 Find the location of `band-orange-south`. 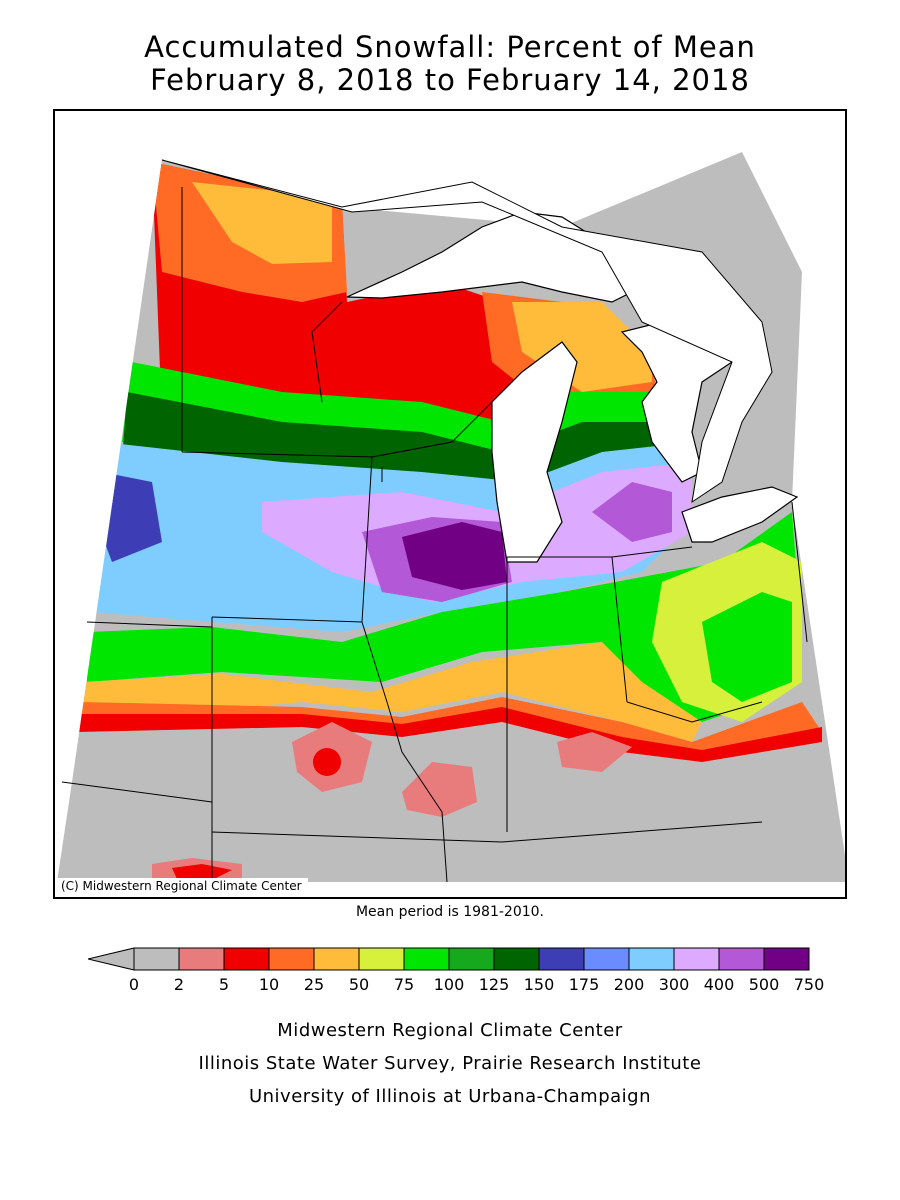

band-orange-south is located at coordinates (451, 724).